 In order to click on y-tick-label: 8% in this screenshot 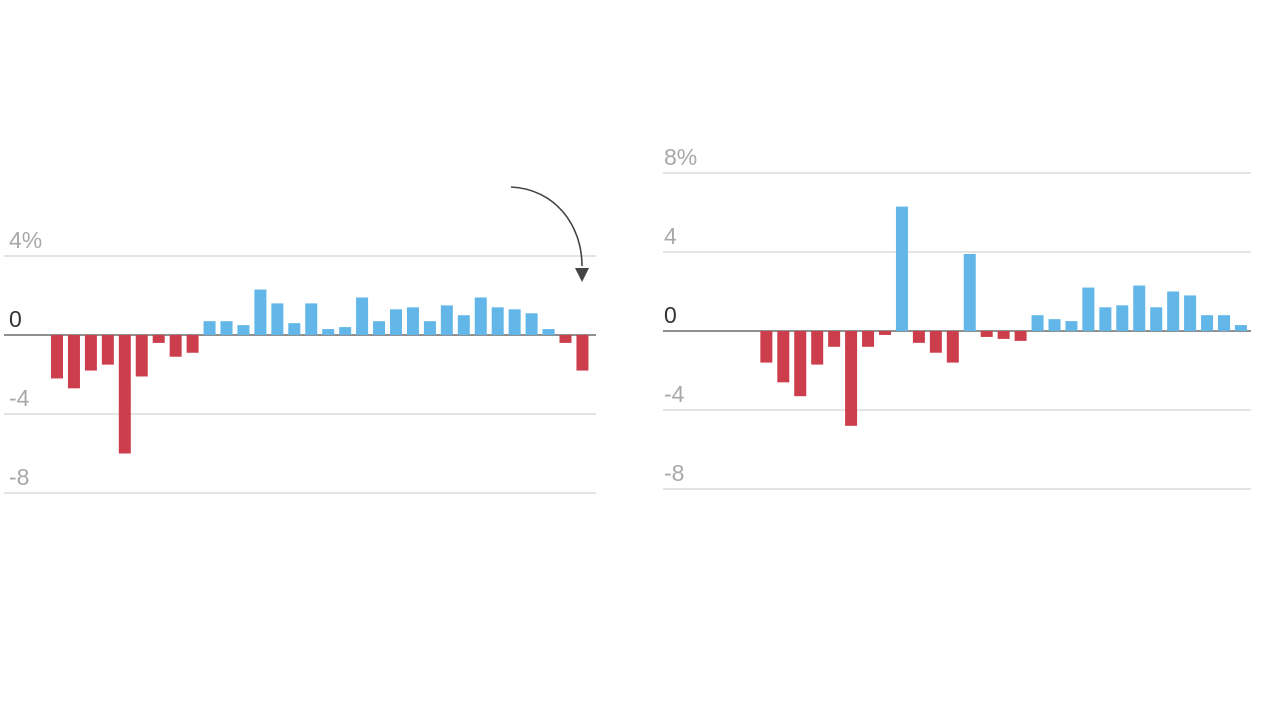, I will do `click(680, 157)`.